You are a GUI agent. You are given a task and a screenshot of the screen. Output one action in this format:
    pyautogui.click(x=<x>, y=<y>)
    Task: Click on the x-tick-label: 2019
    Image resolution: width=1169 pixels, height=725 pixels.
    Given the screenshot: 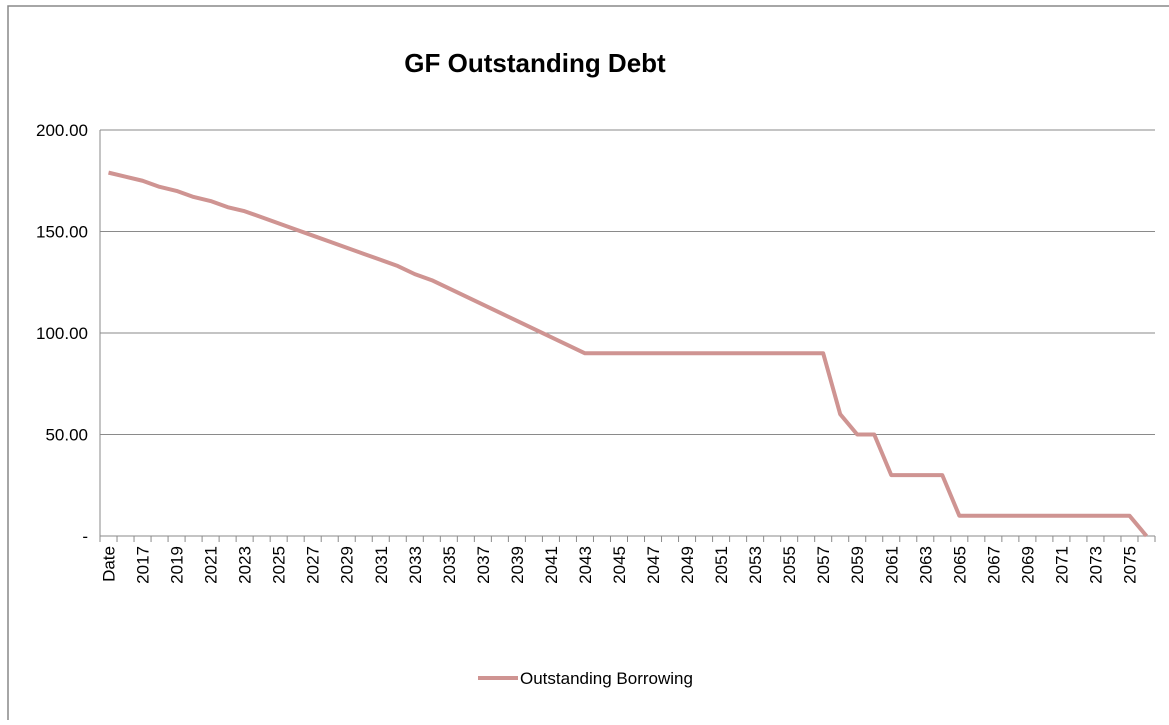 What is the action you would take?
    pyautogui.click(x=177, y=565)
    